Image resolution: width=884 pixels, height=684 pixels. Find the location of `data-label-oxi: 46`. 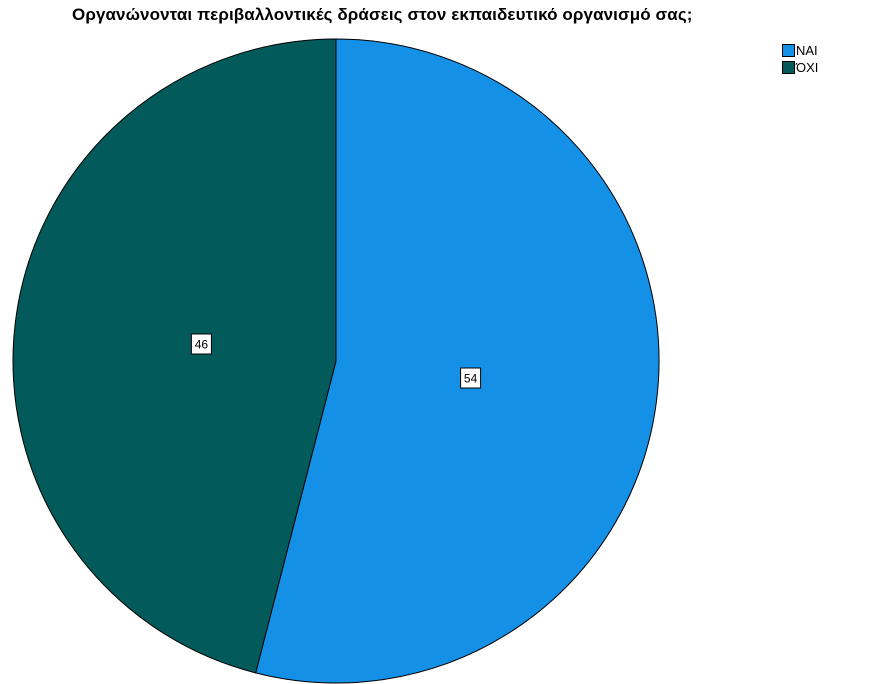

data-label-oxi: 46 is located at coordinates (201, 344).